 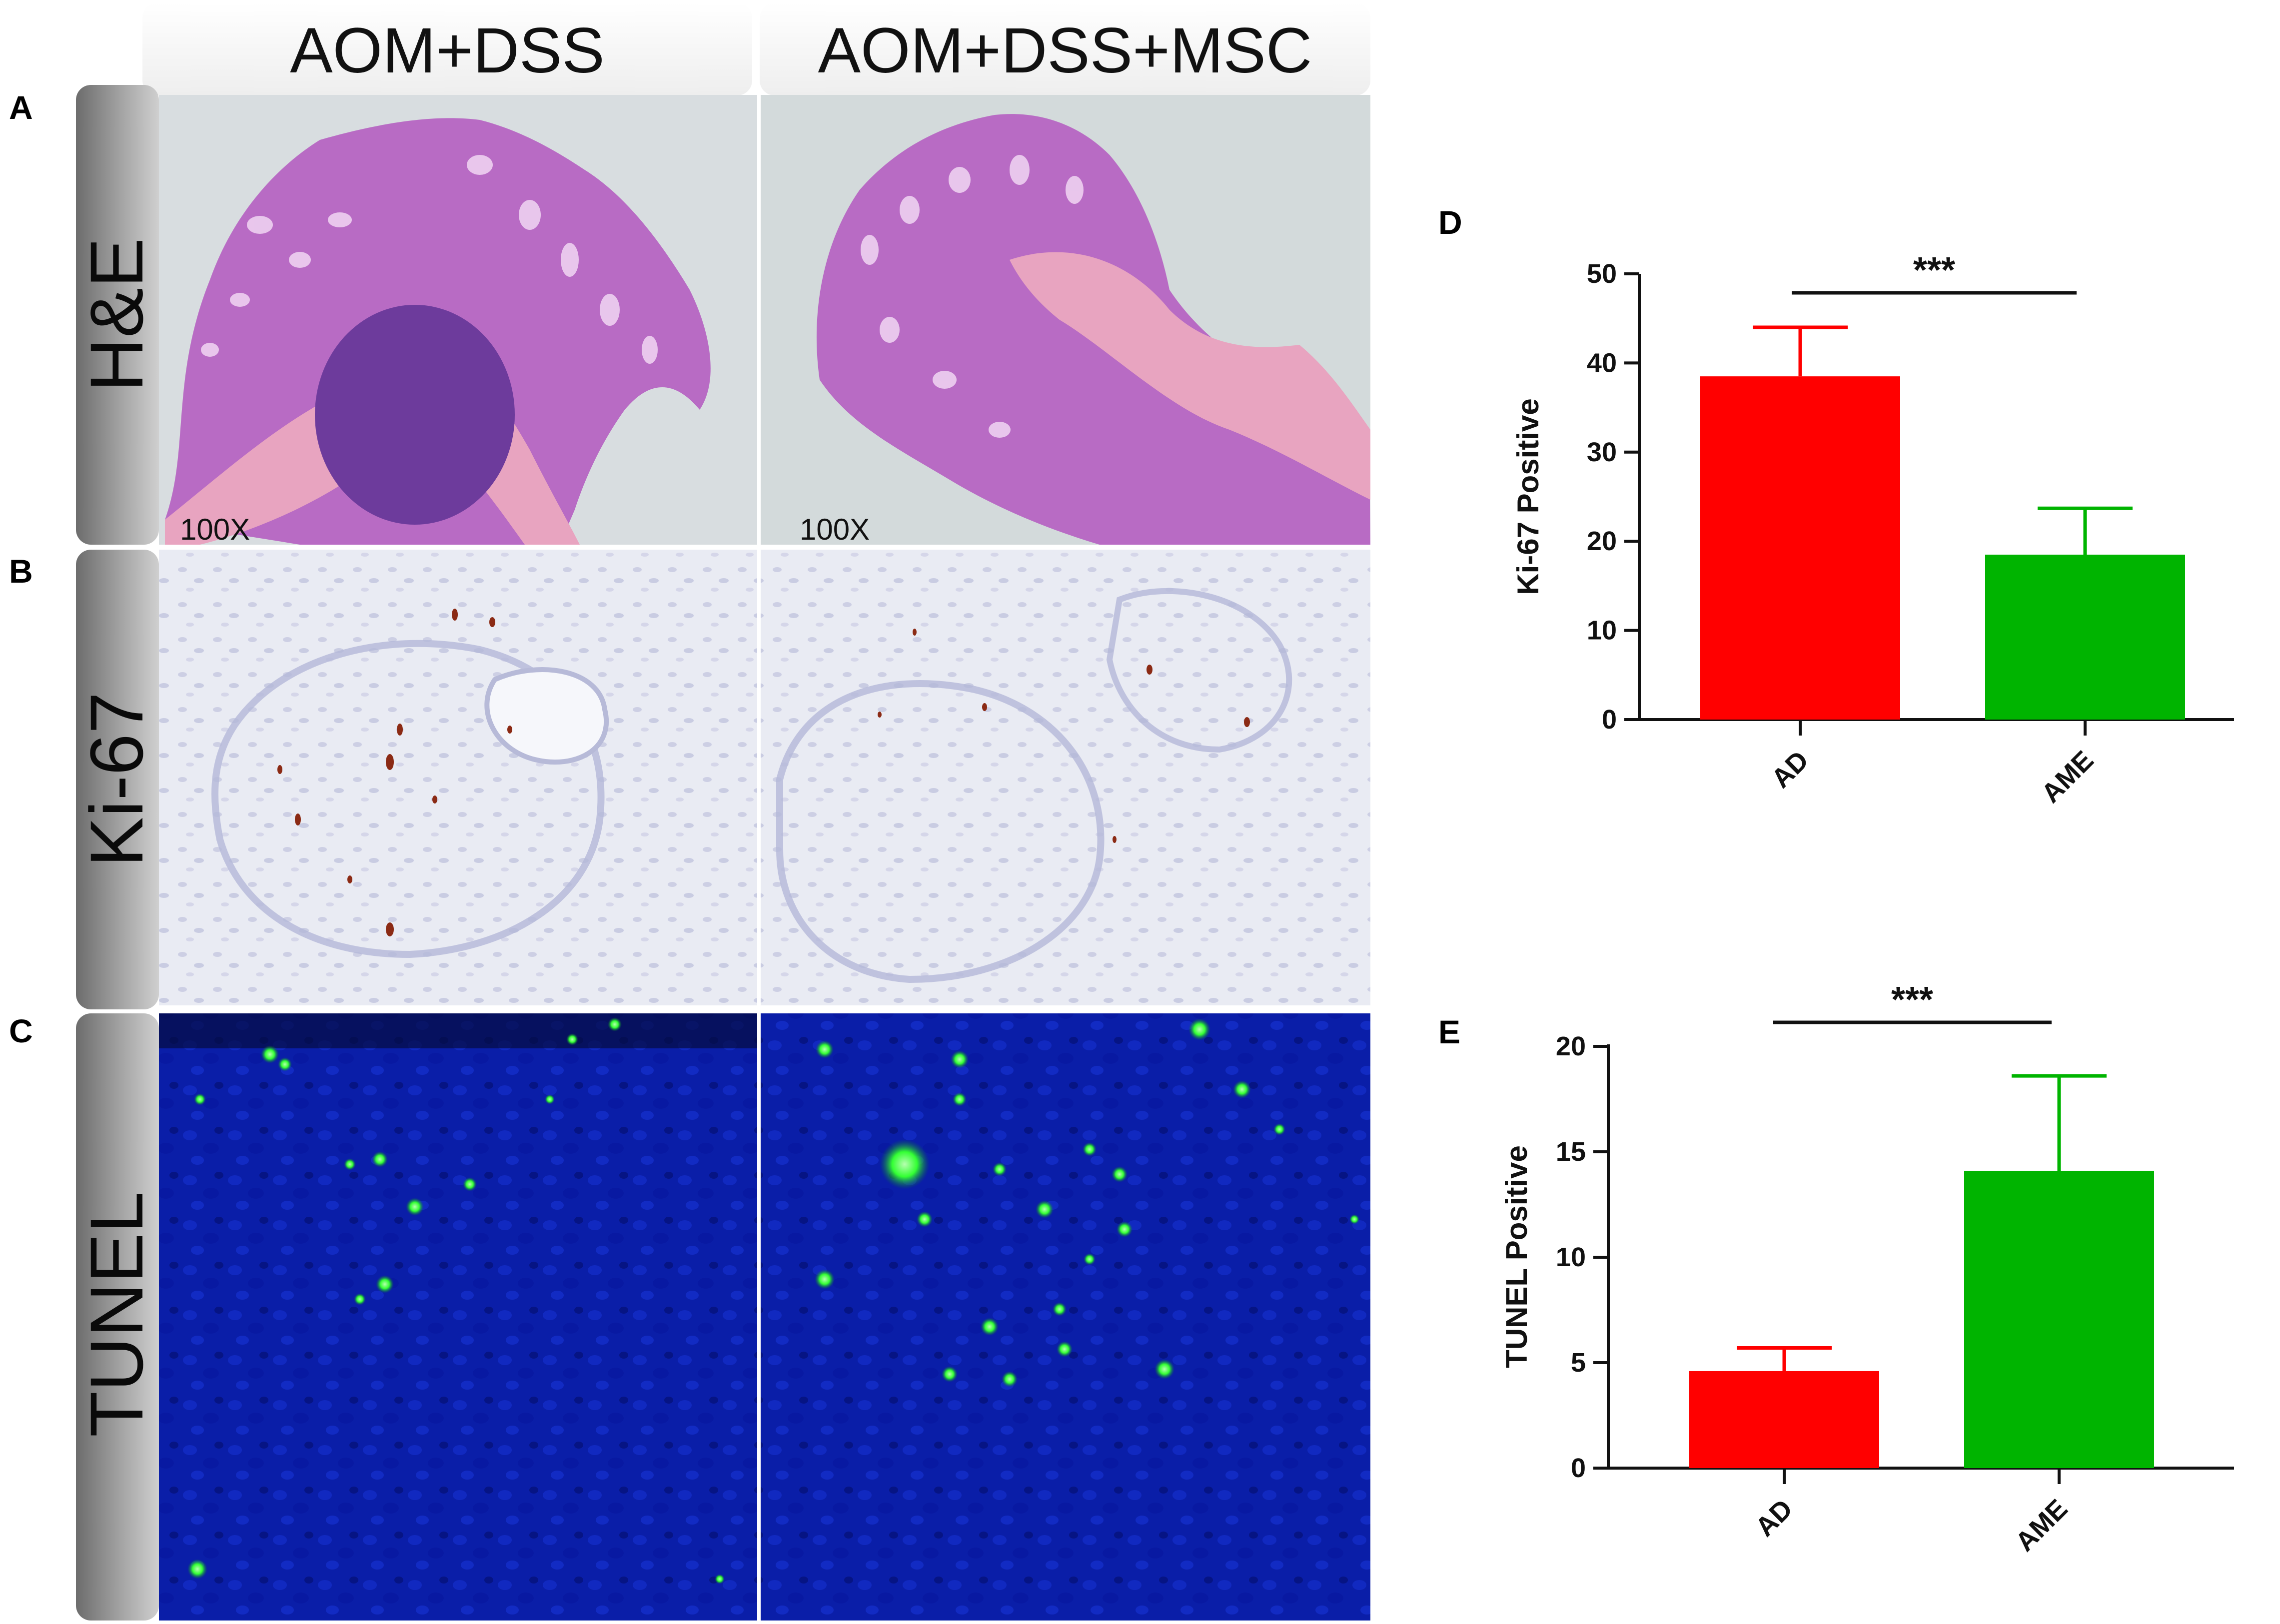 What do you see at coordinates (1602, 631) in the screenshot?
I see `chart-d-y-tick-label: 10` at bounding box center [1602, 631].